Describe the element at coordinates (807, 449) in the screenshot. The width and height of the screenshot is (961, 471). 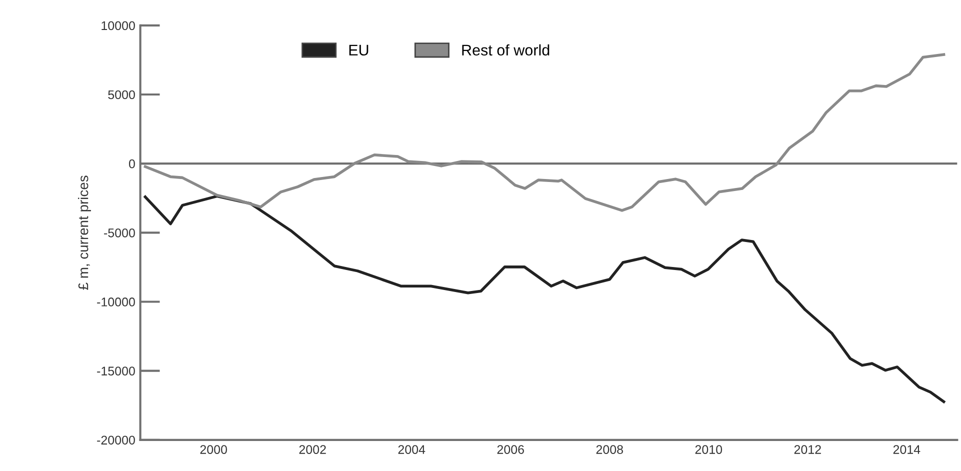
I see `x-tick-label: 2012` at that location.